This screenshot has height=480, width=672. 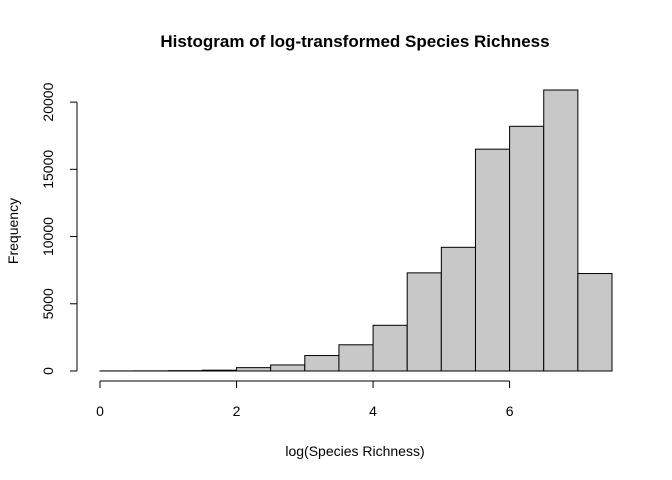 What do you see at coordinates (48, 371) in the screenshot?
I see `y-tick-label-0: 0` at bounding box center [48, 371].